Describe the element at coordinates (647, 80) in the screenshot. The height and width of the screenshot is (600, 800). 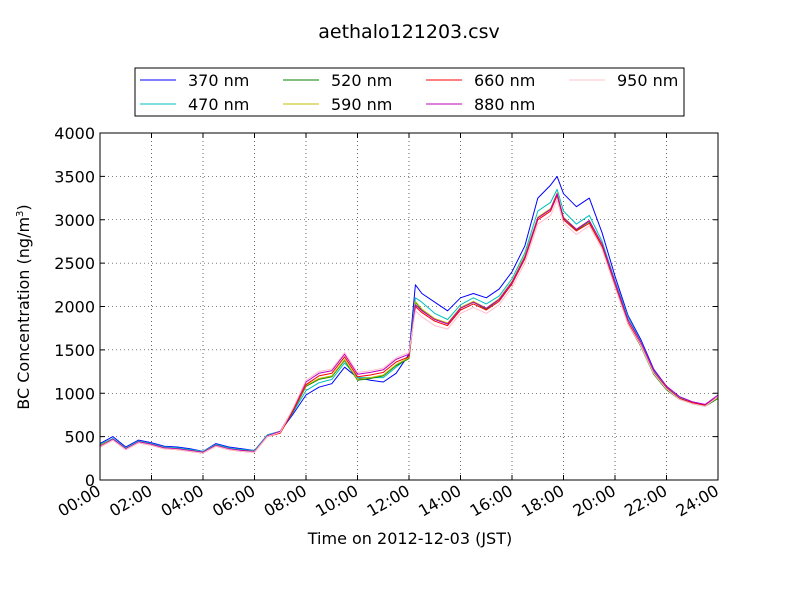
I see `legend-label: 950 nm` at that location.